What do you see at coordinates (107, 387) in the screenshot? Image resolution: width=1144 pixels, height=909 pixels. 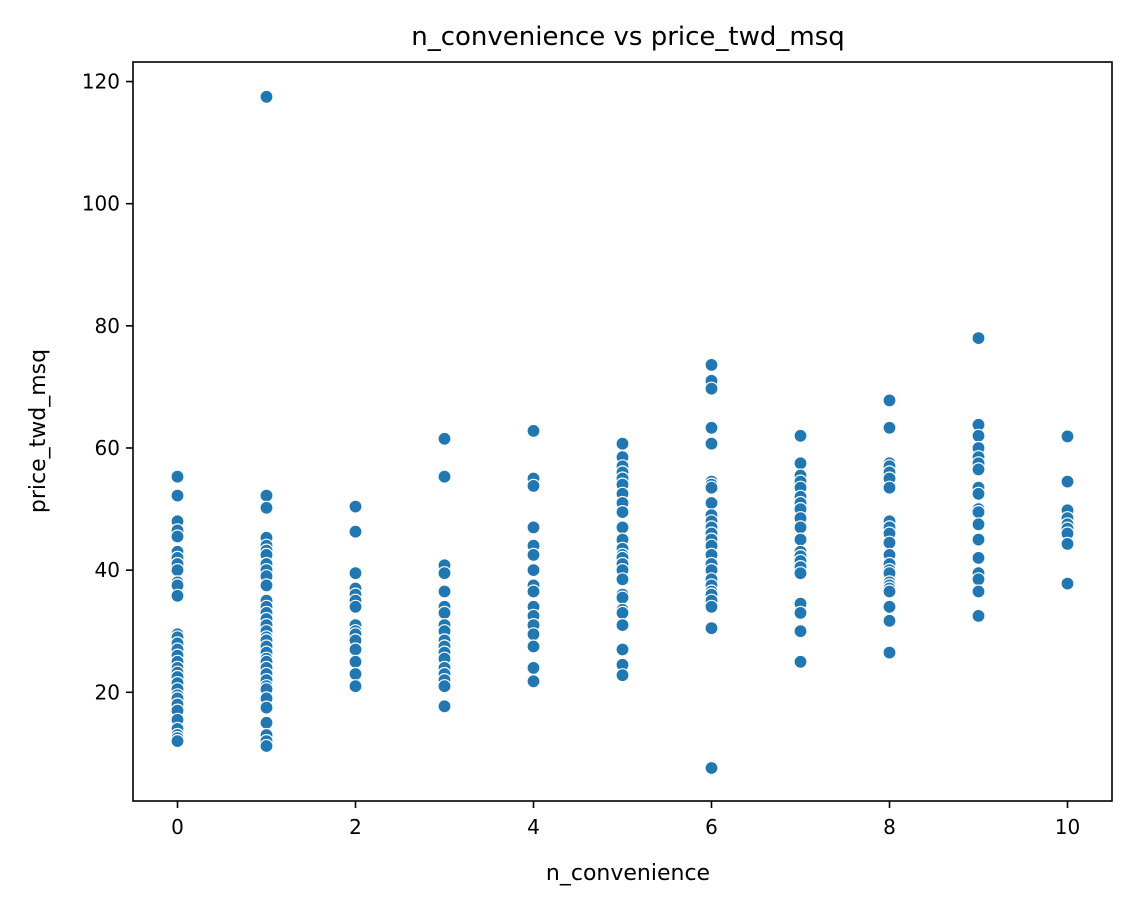 I see `y-axis-ticks: 20 40 60 80 100 120` at bounding box center [107, 387].